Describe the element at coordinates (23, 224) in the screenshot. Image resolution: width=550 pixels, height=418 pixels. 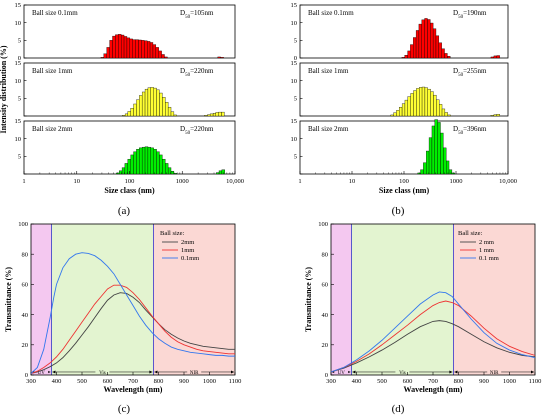
I see `y-tick-label: 100` at that location.